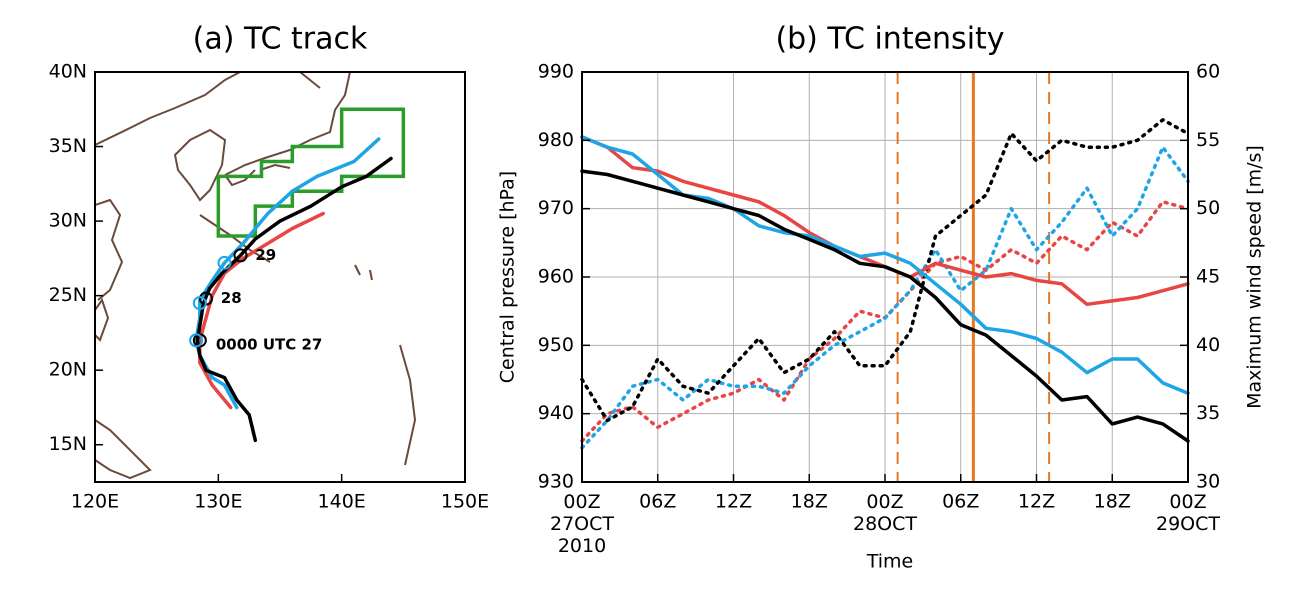 This screenshot has height=590, width=1299. I want to click on x-tick-label: 120E, so click(95, 502).